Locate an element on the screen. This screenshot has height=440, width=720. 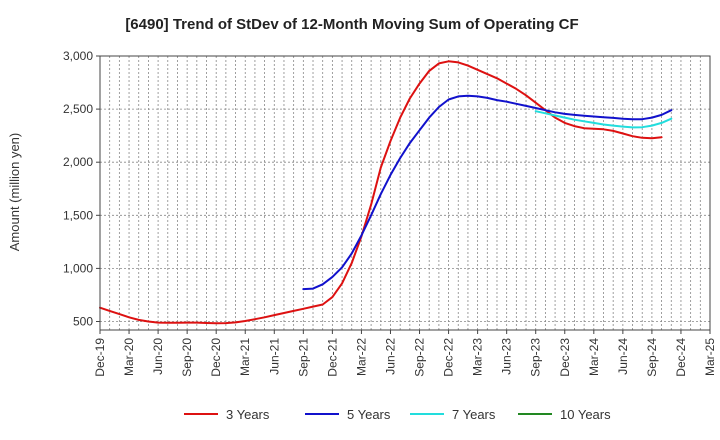
y-axis-label: Amount (million yen) is located at coordinates (14, 192).